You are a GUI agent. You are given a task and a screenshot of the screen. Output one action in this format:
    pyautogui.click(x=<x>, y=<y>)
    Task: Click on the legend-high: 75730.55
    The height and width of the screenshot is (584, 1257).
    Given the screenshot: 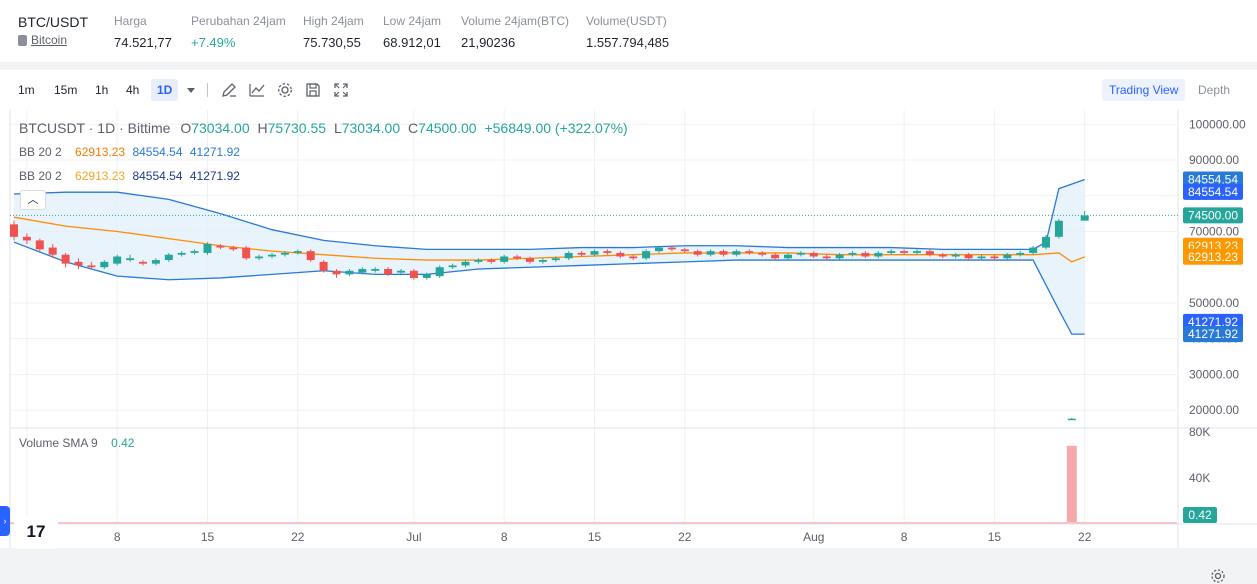 What is the action you would take?
    pyautogui.click(x=297, y=128)
    